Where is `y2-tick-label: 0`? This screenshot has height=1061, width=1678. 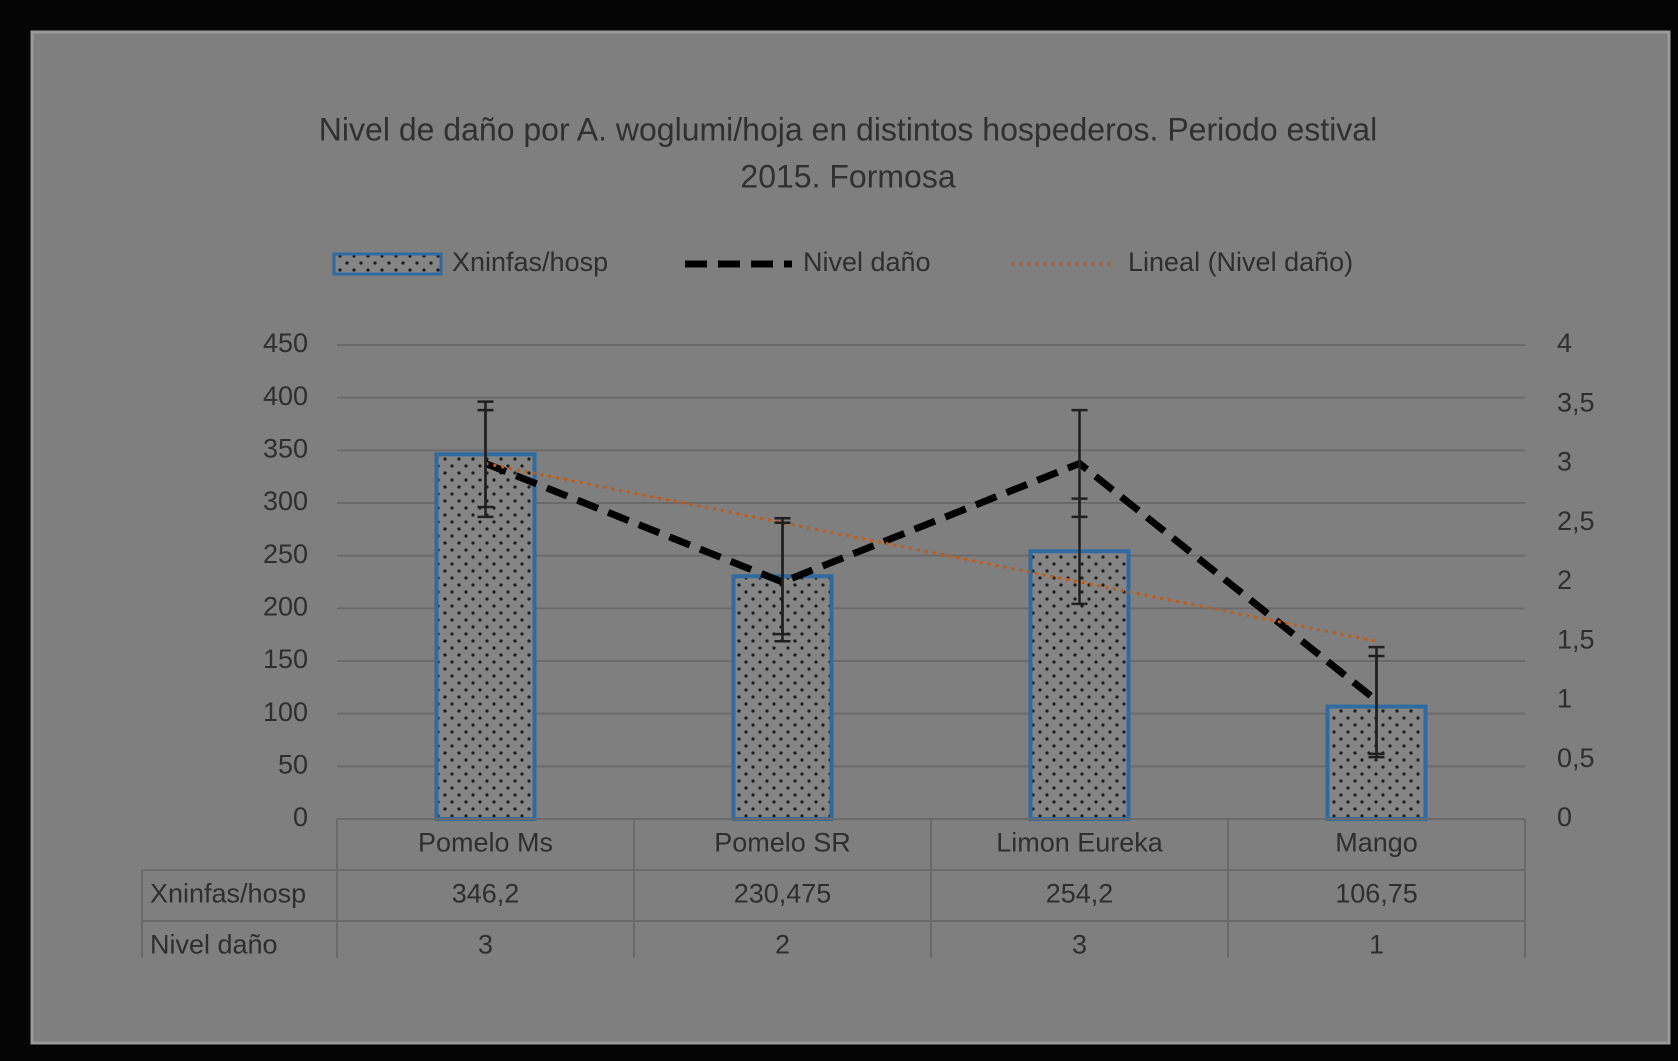 y2-tick-label: 0 is located at coordinates (1564, 817).